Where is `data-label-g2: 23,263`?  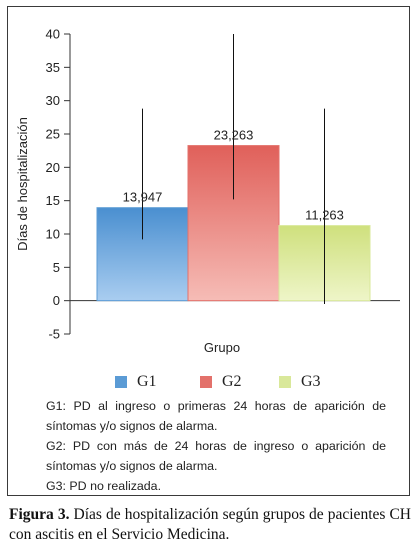
data-label-g2: 23,263 is located at coordinates (234, 135).